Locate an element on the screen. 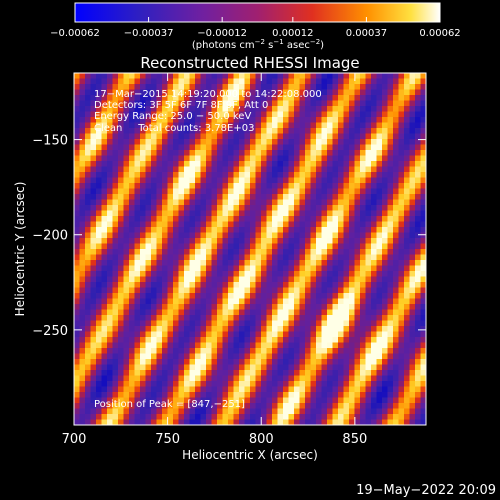  y-tick-label: −150 is located at coordinates (50, 141).